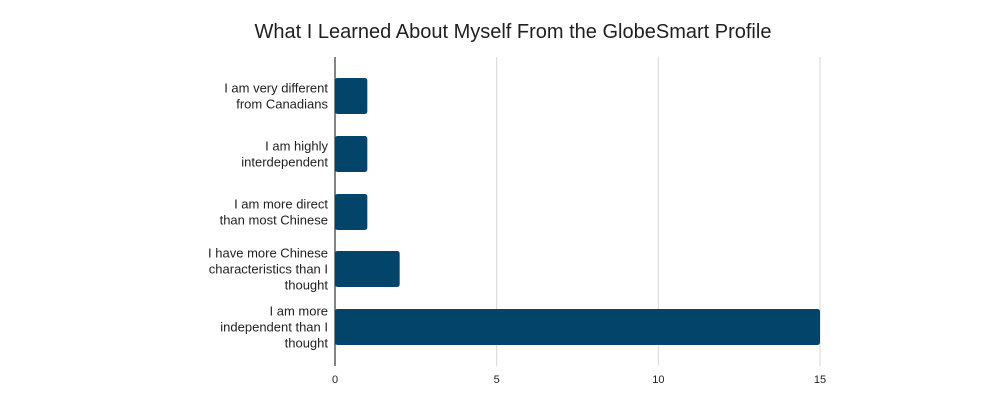 The image size is (1000, 400). I want to click on x-tick-label: 0, so click(335, 380).